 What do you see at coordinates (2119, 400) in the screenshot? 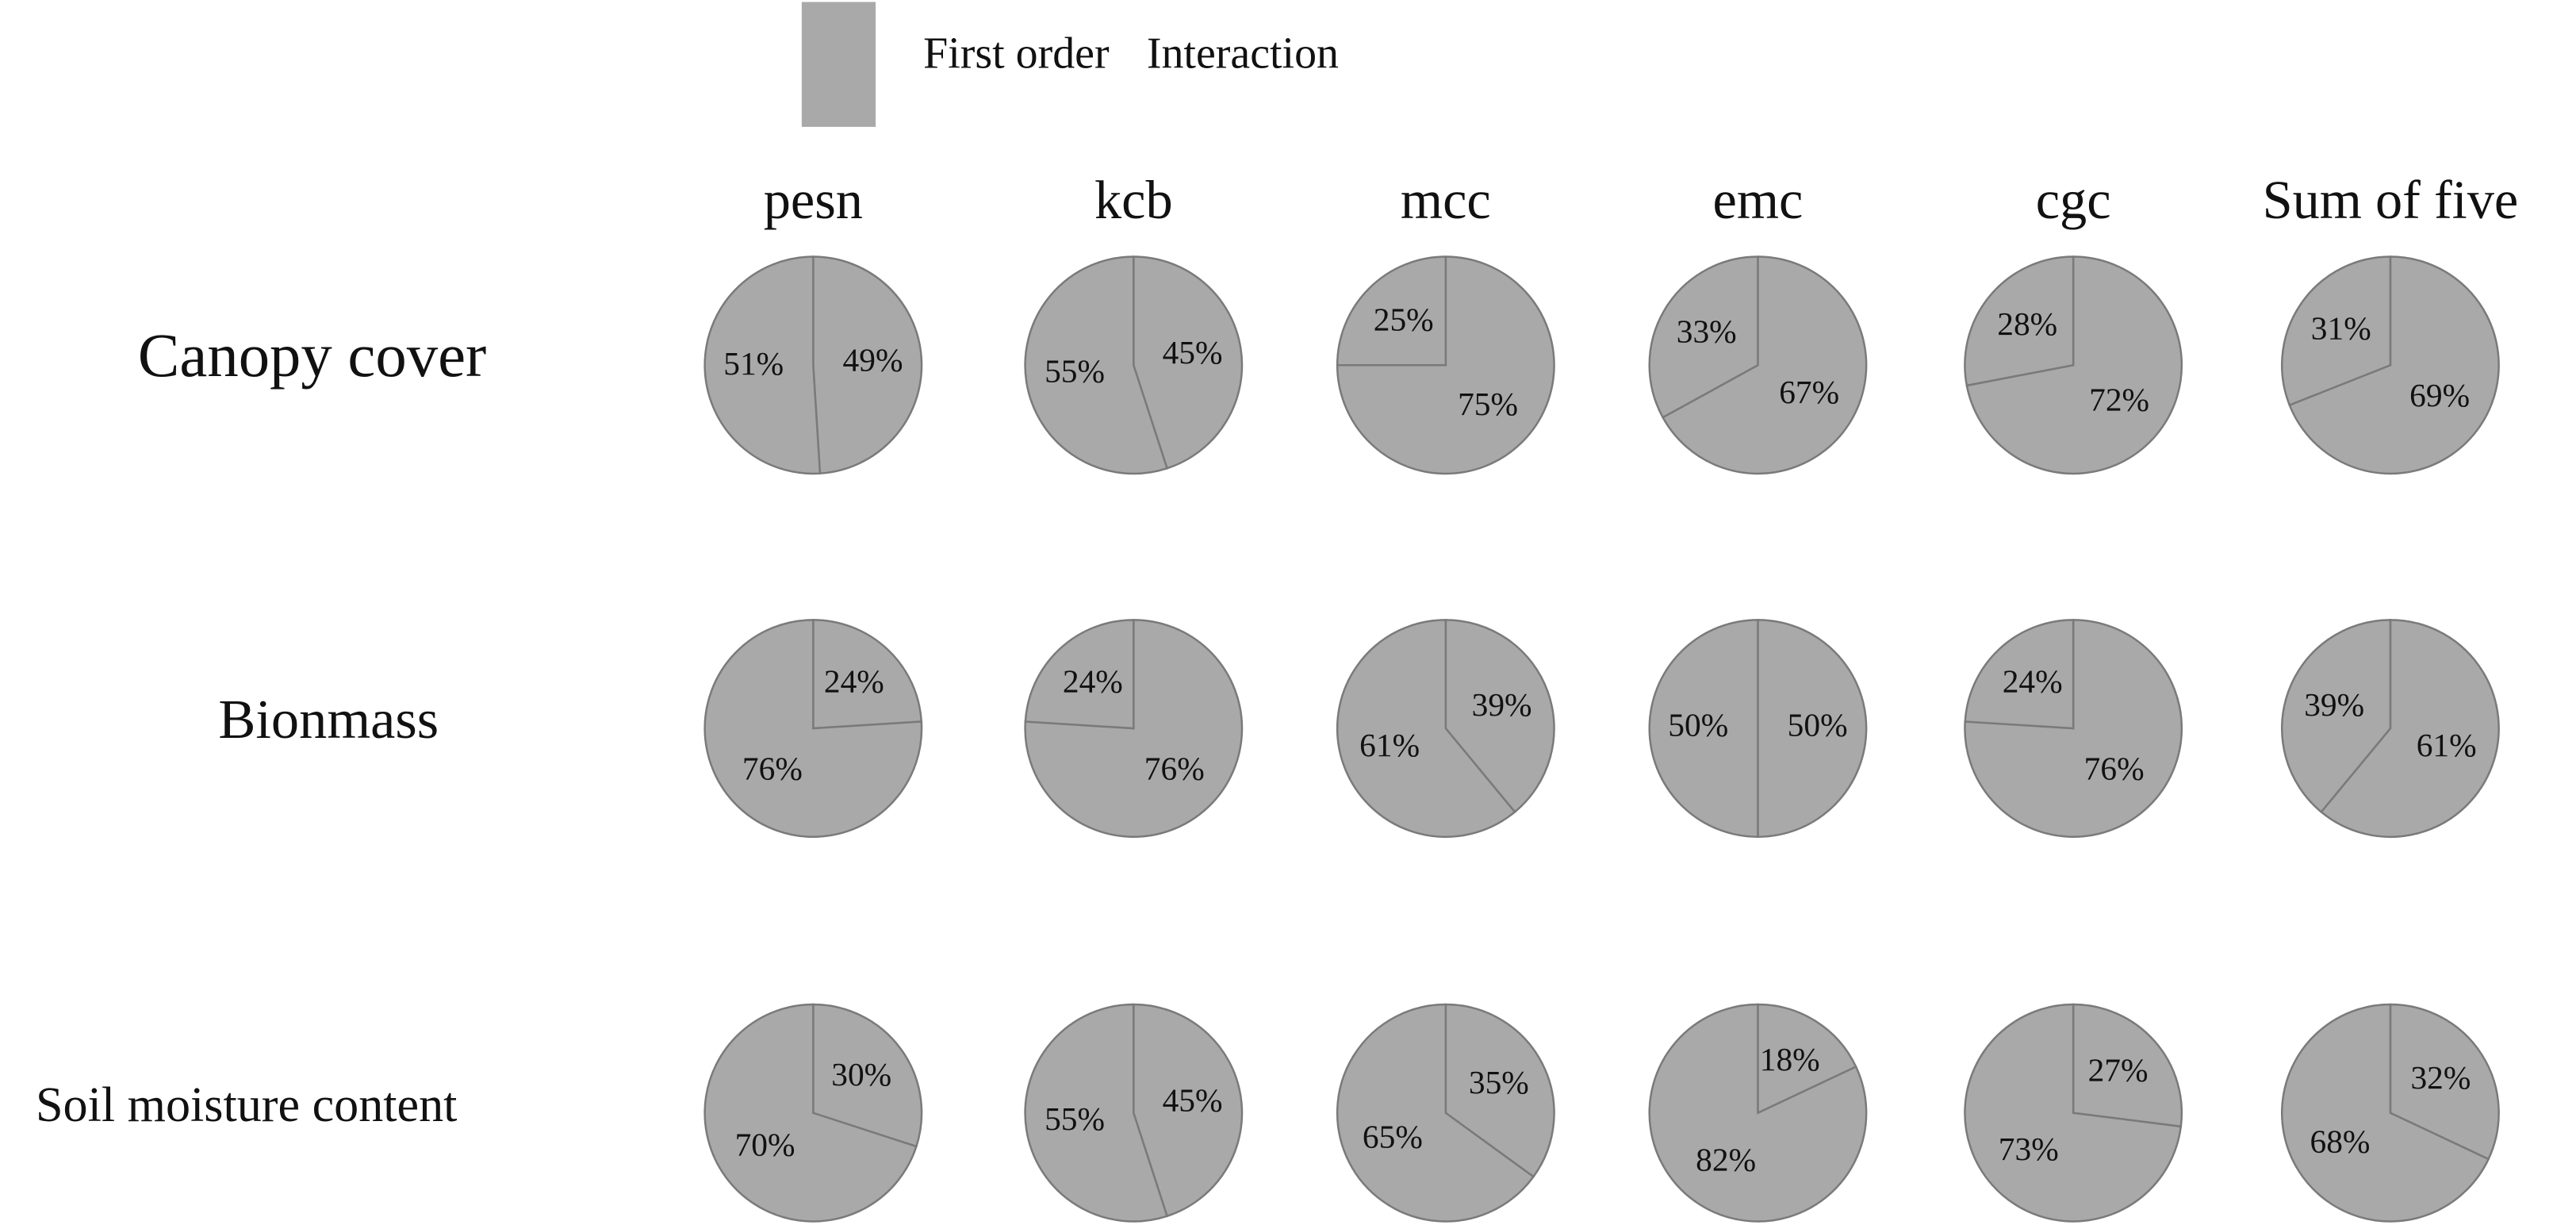
I see `slice-label: 72%` at bounding box center [2119, 400].